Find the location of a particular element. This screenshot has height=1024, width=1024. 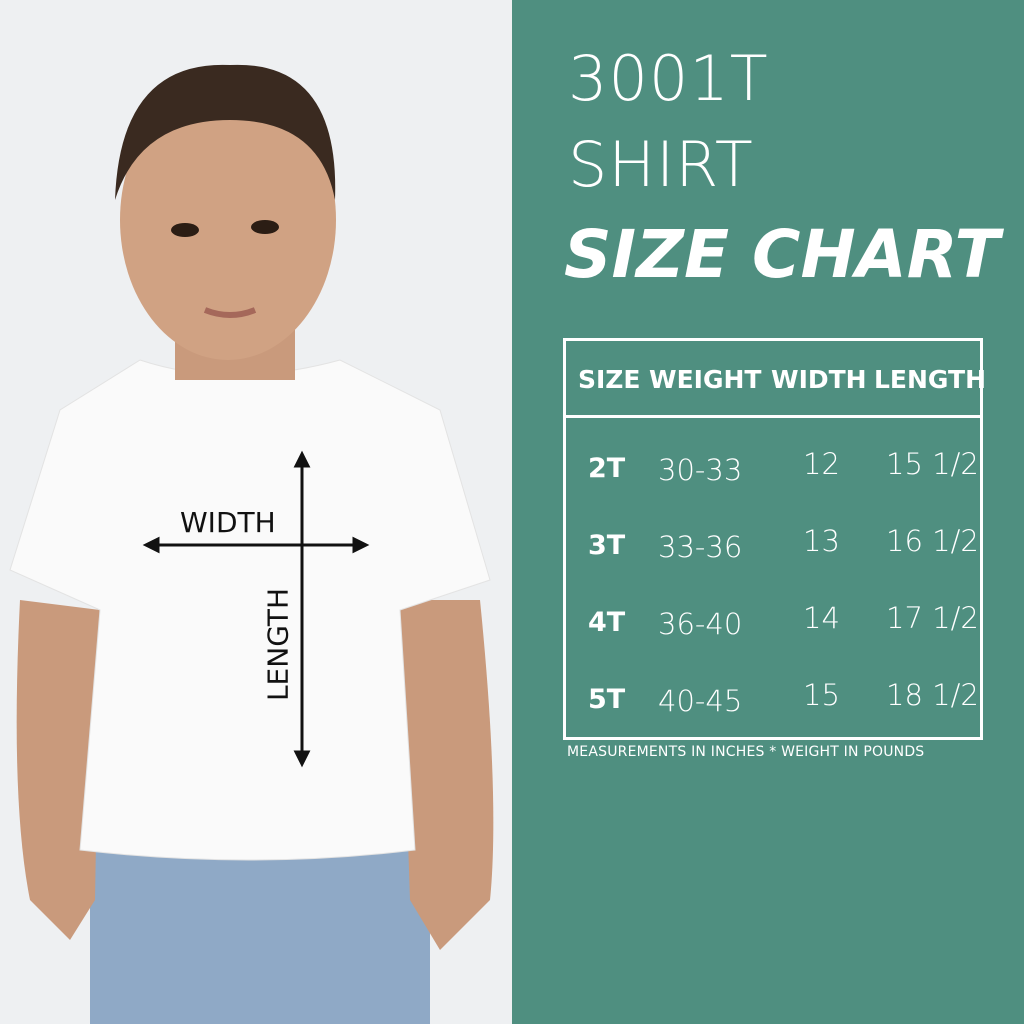

length-label: LENGTH is located at coordinates (278, 644).